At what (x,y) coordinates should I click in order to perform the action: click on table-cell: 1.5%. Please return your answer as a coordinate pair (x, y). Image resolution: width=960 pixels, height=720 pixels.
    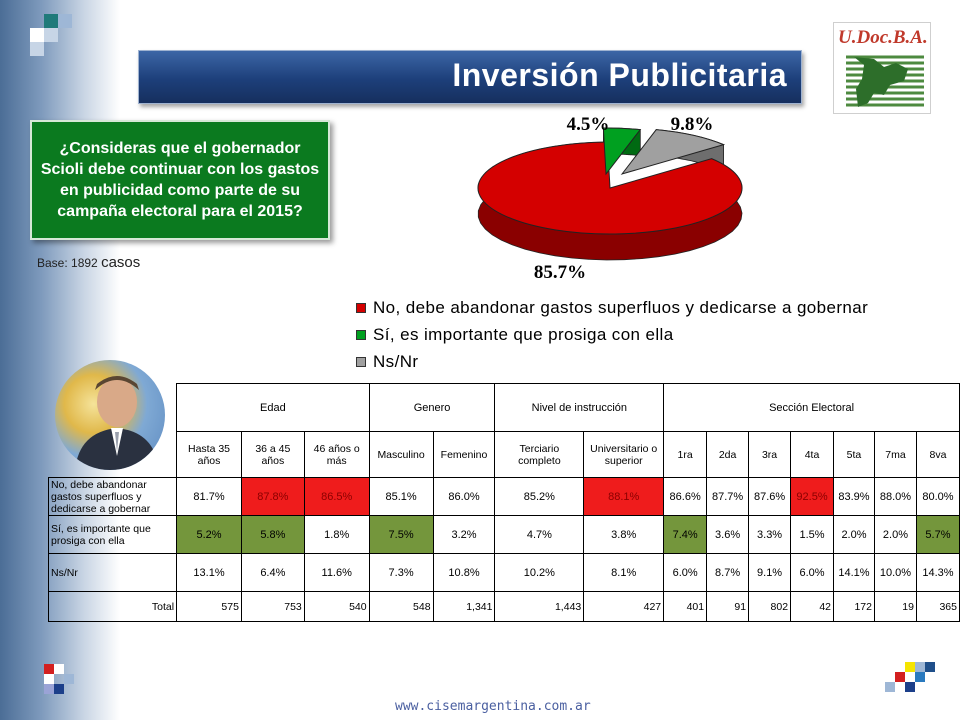
    Looking at the image, I should click on (812, 534).